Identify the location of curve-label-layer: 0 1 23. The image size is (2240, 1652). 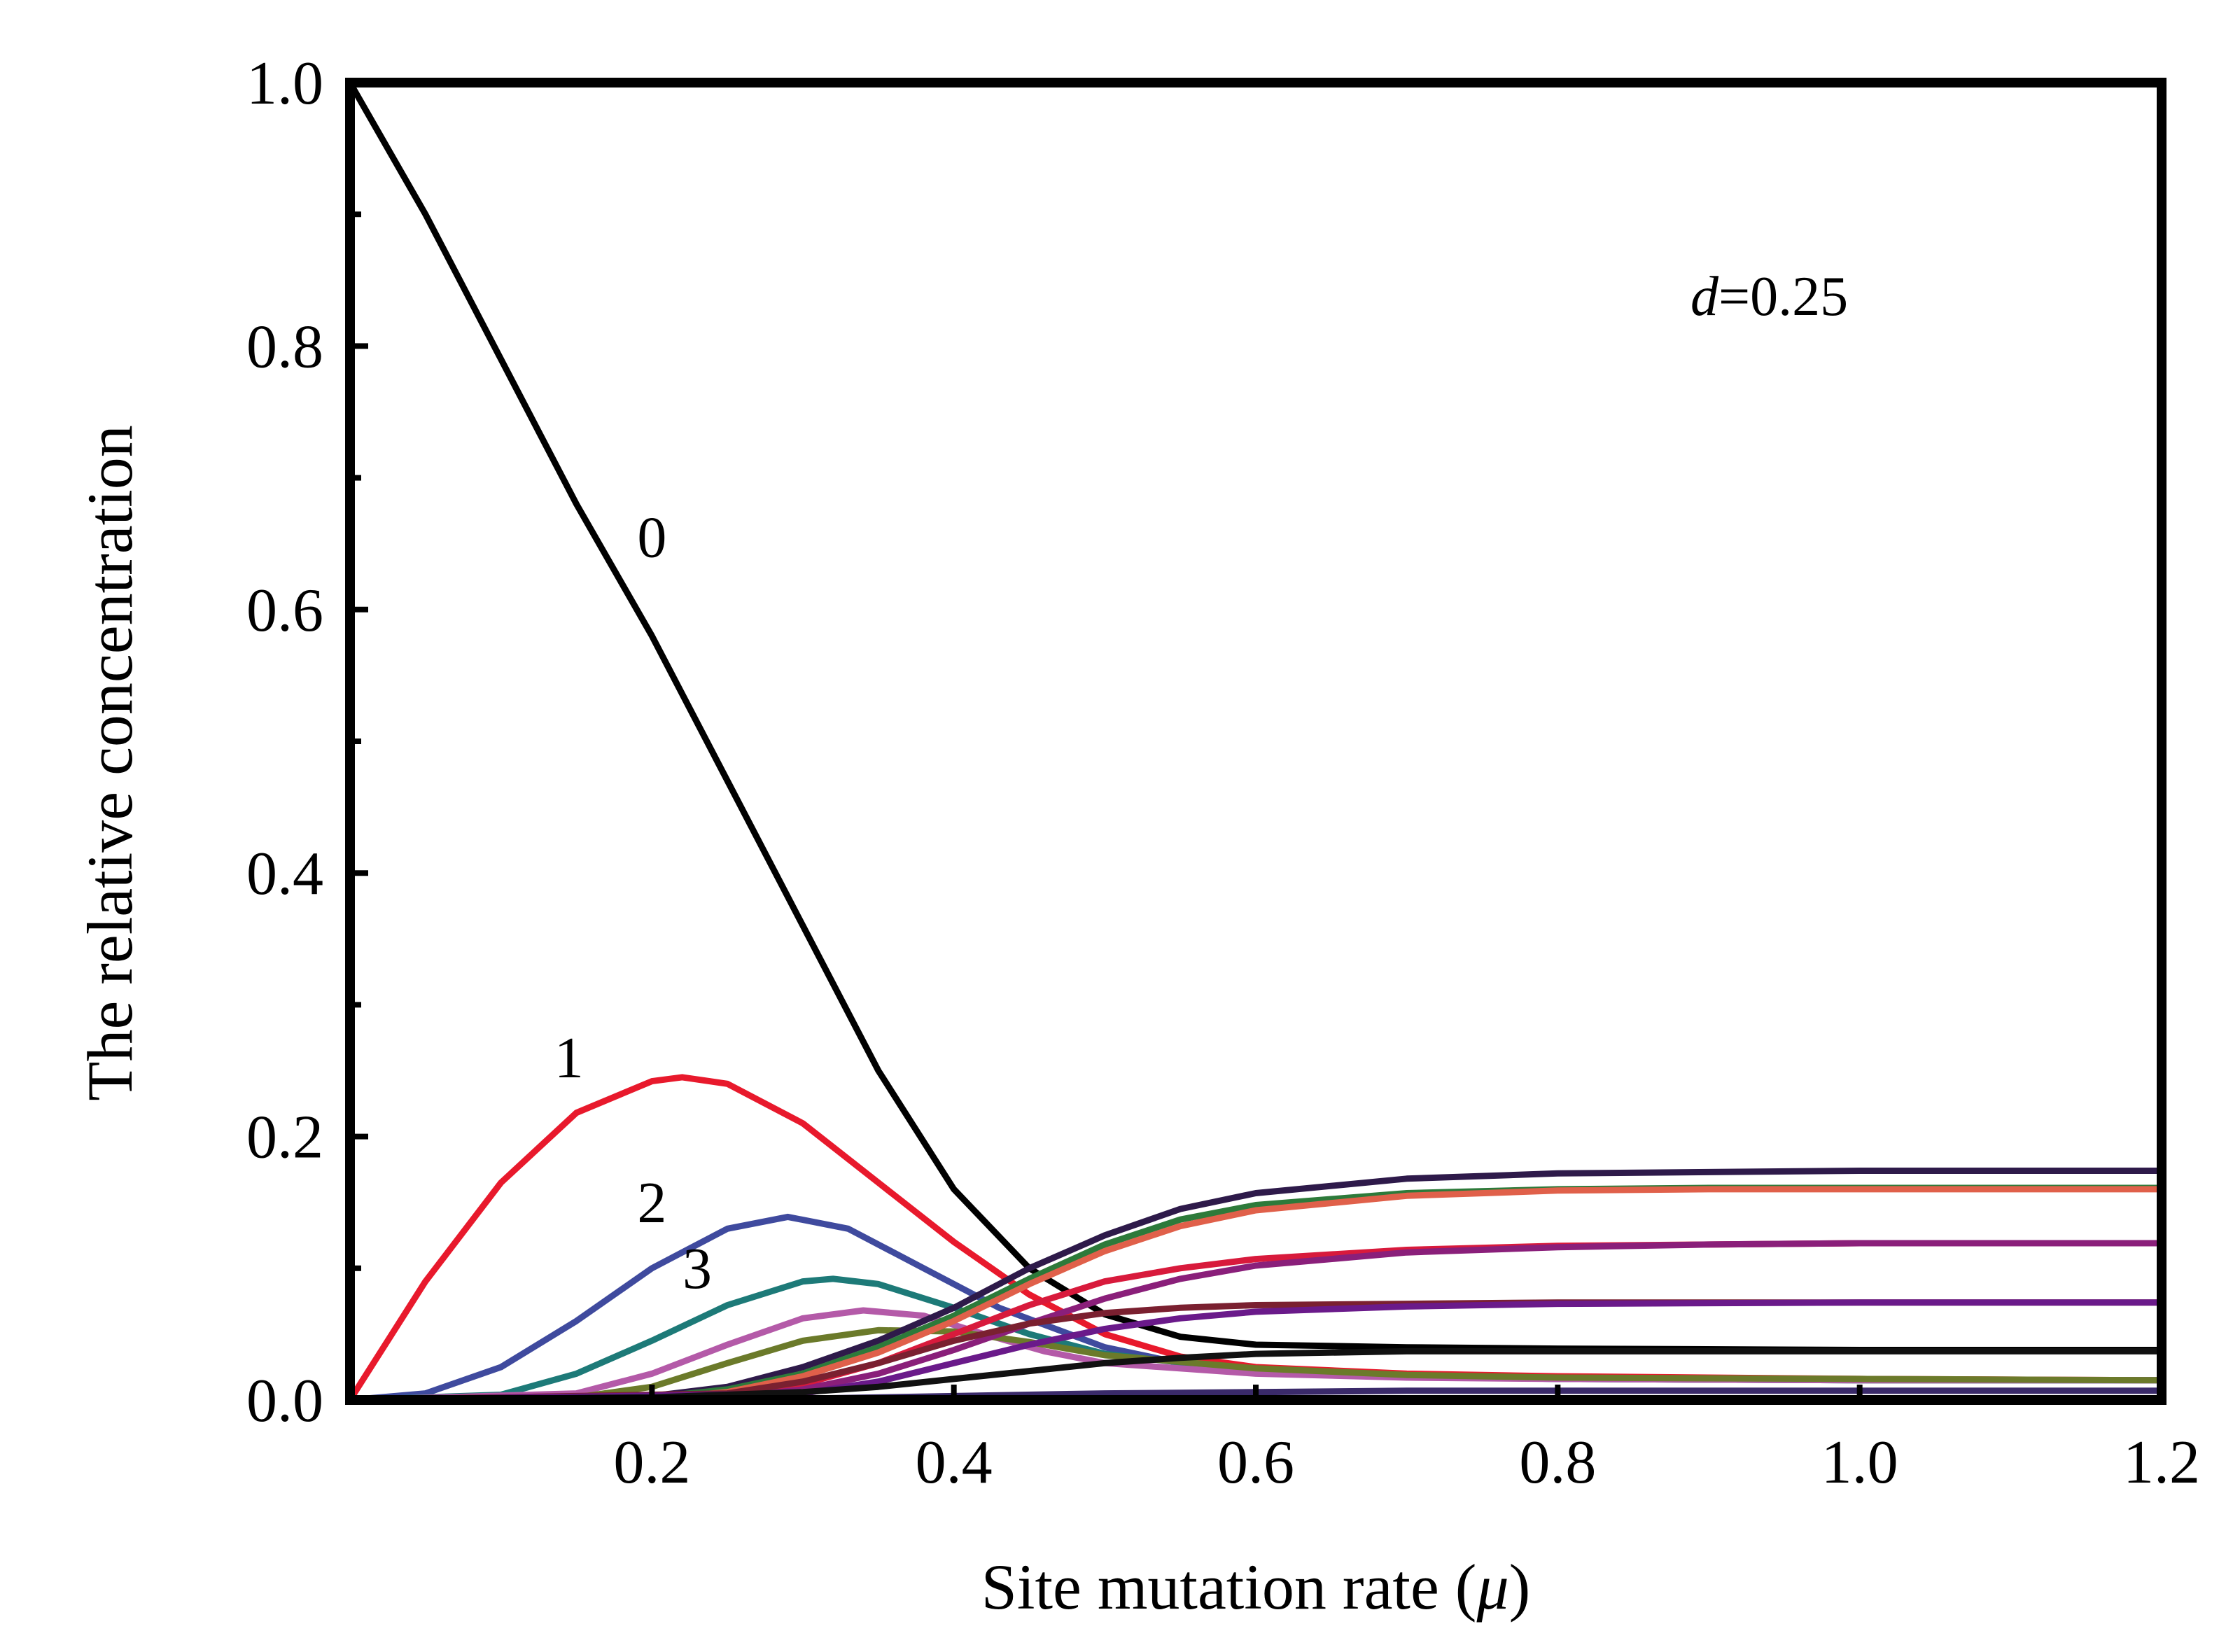
(633, 903).